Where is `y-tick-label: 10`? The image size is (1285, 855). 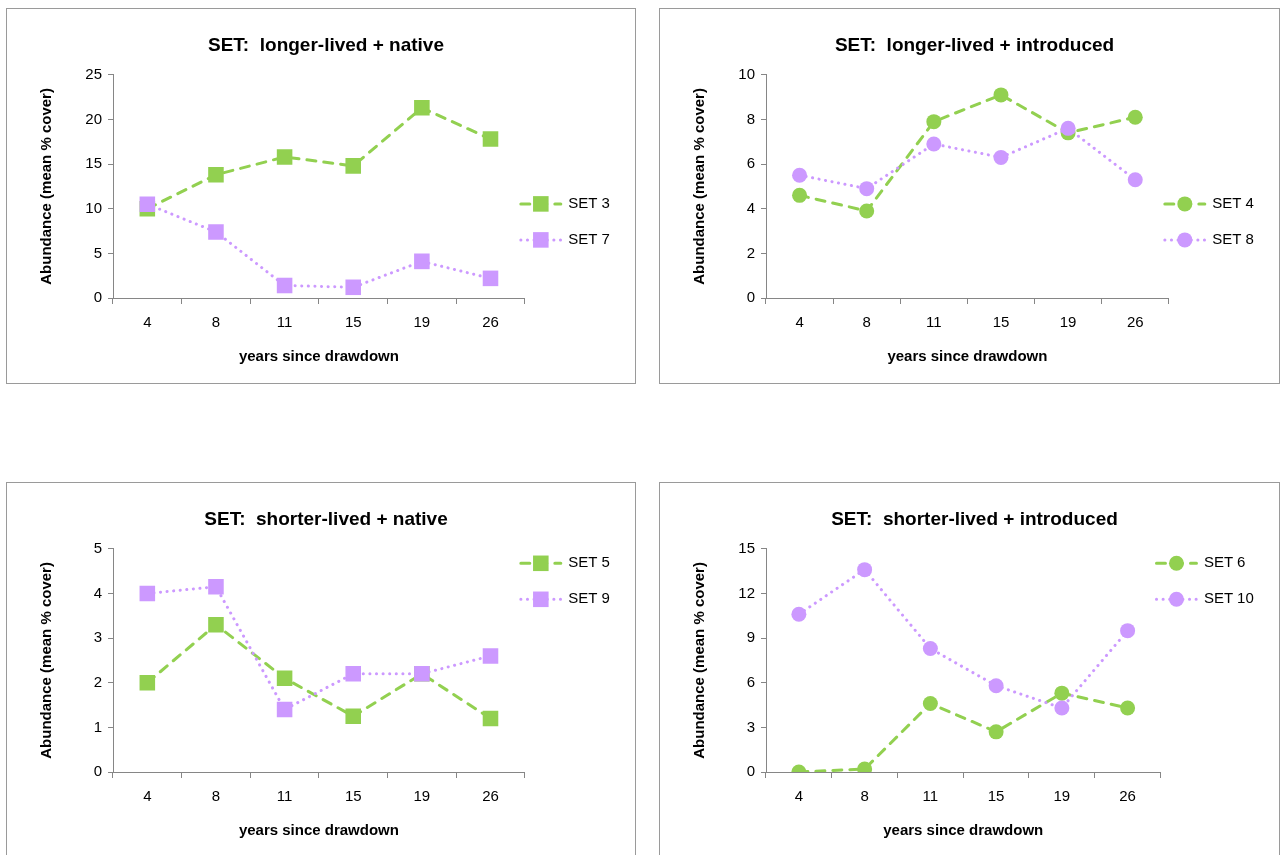 y-tick-label: 10 is located at coordinates (746, 73).